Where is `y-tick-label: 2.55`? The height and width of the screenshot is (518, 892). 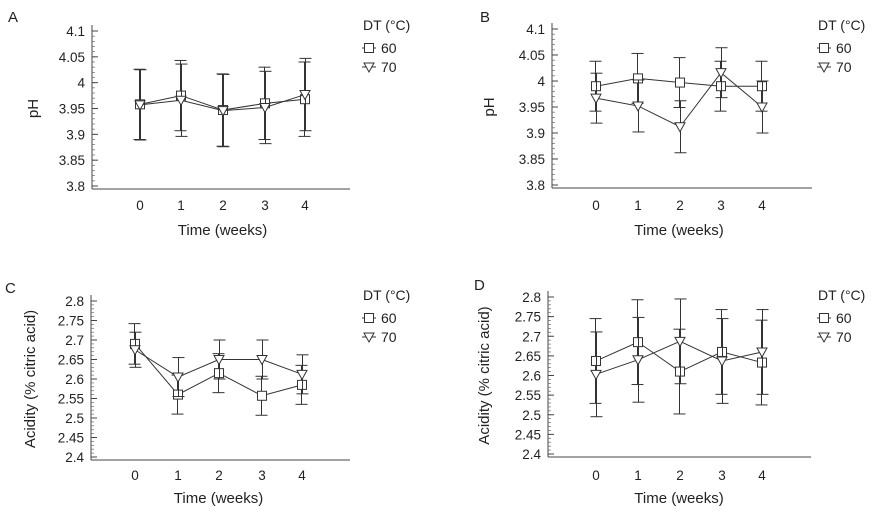
y-tick-label: 2.55 is located at coordinates (71, 399).